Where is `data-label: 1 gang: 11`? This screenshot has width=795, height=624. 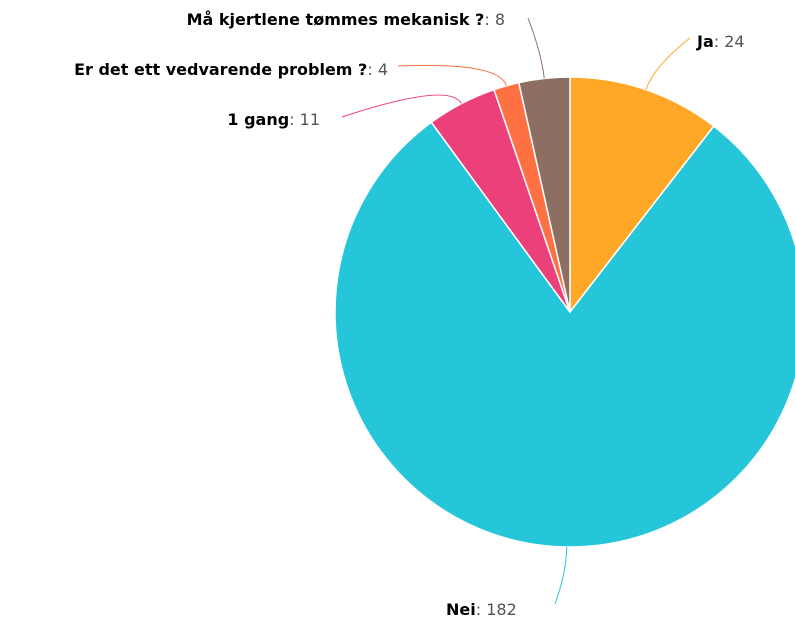
data-label: 1 gang: 11 is located at coordinates (273, 119).